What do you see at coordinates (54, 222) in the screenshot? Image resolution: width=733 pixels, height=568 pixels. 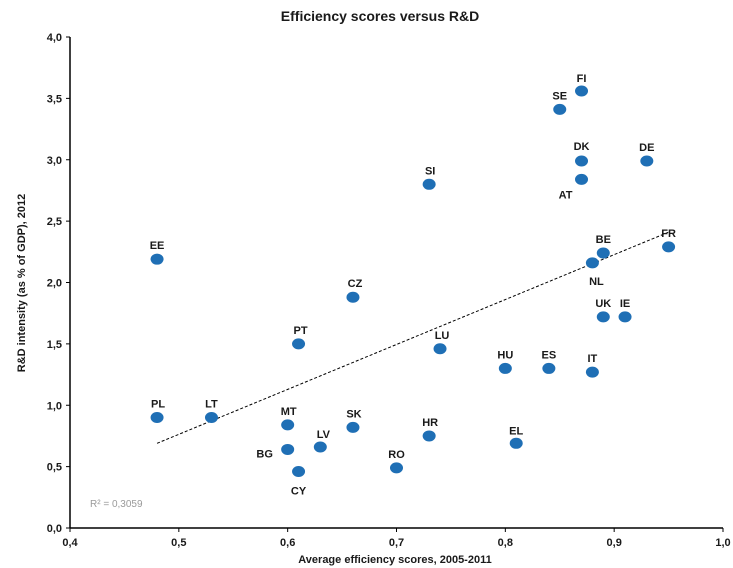 I see `y-tick-label: 2,5` at bounding box center [54, 222].